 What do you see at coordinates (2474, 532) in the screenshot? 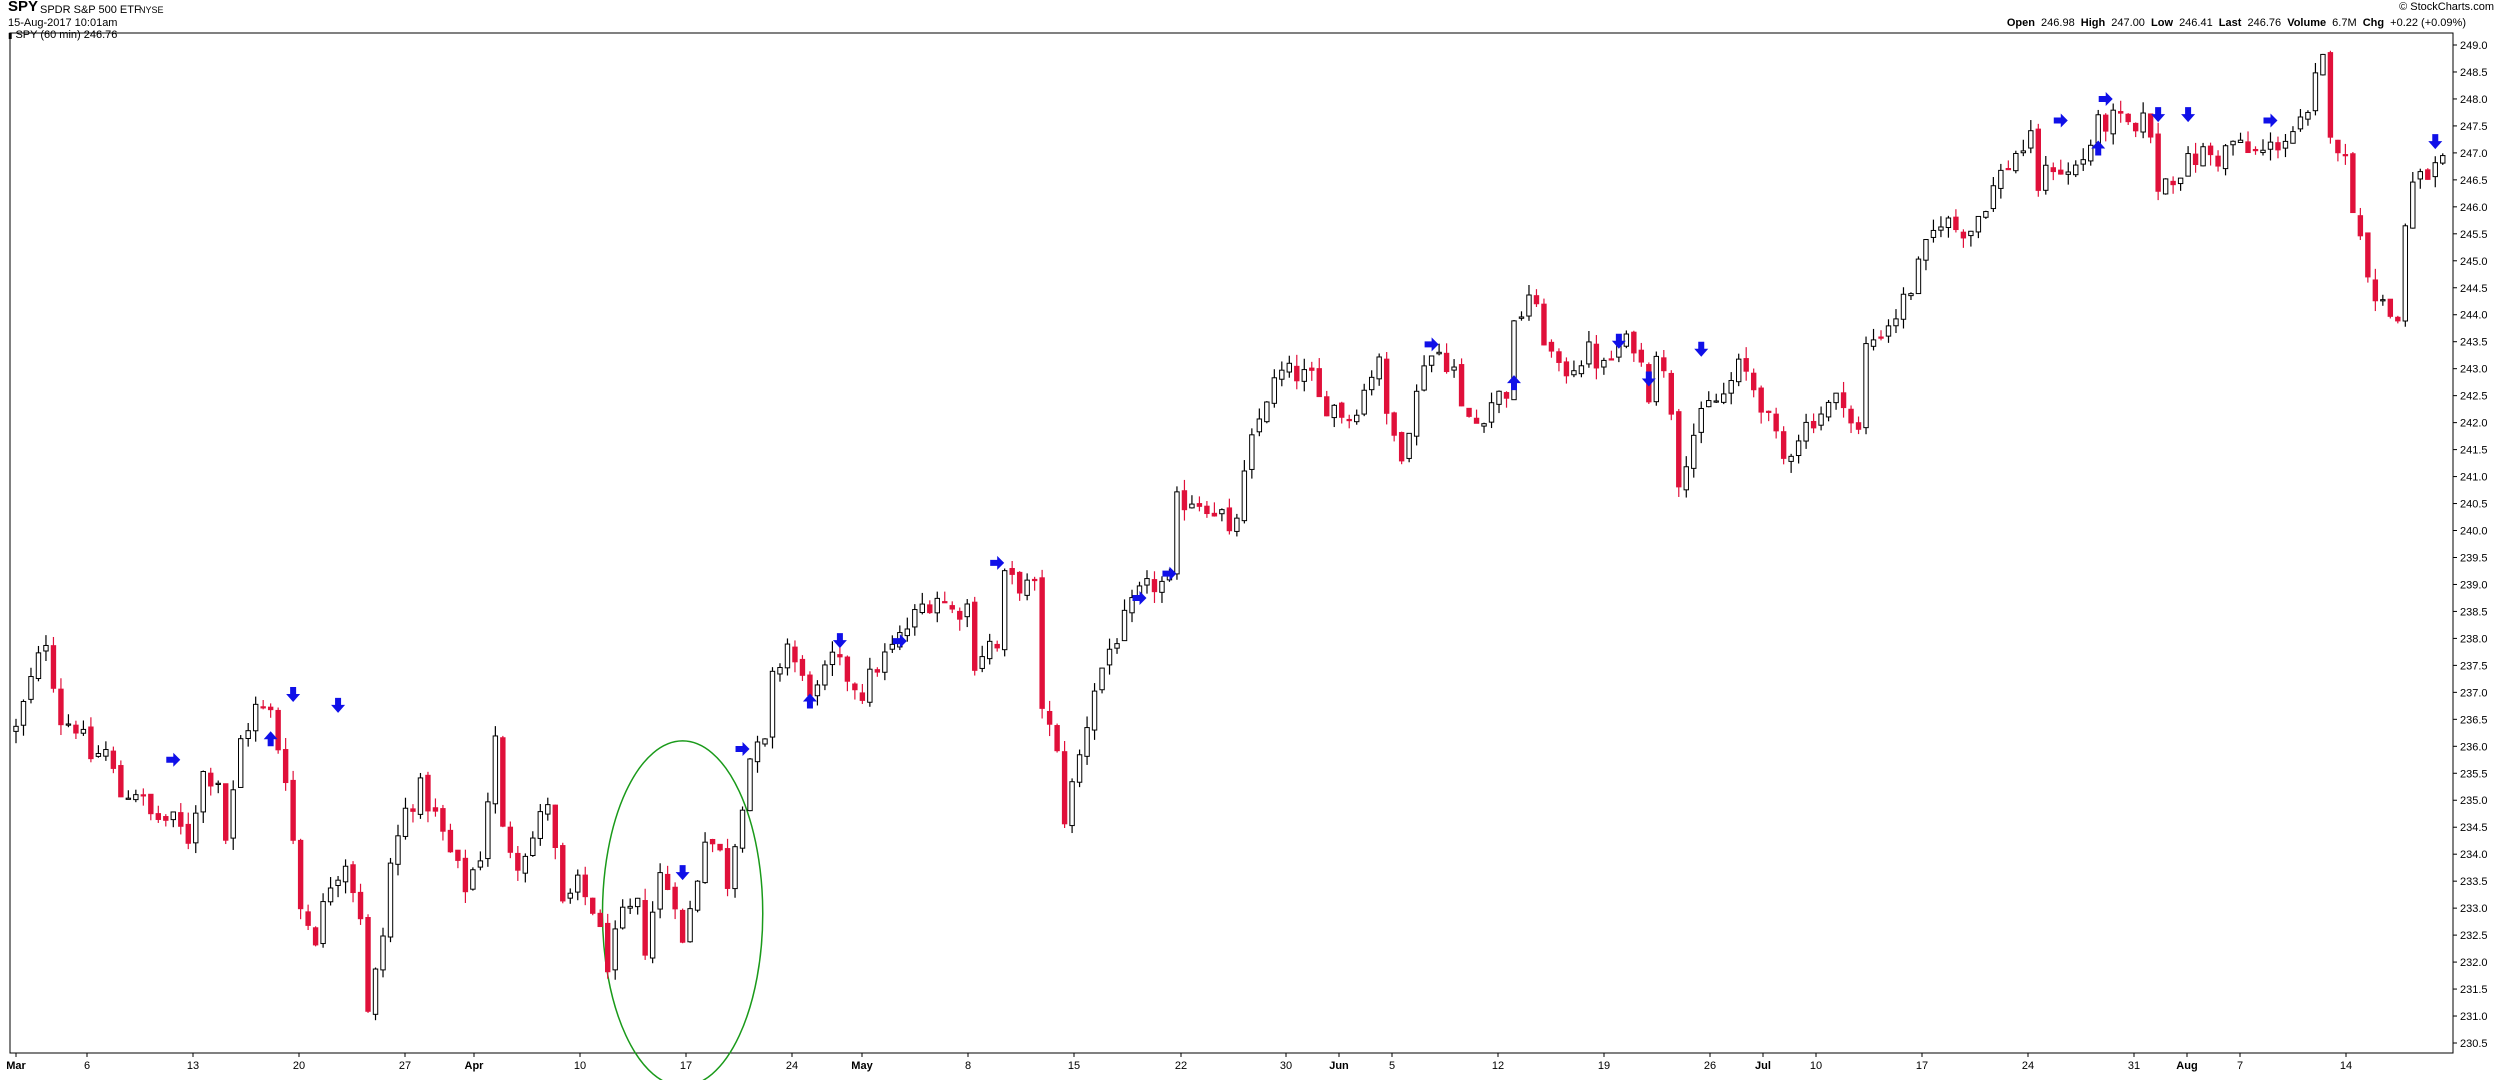
I see `y-tick-label: 240.0` at bounding box center [2474, 532].